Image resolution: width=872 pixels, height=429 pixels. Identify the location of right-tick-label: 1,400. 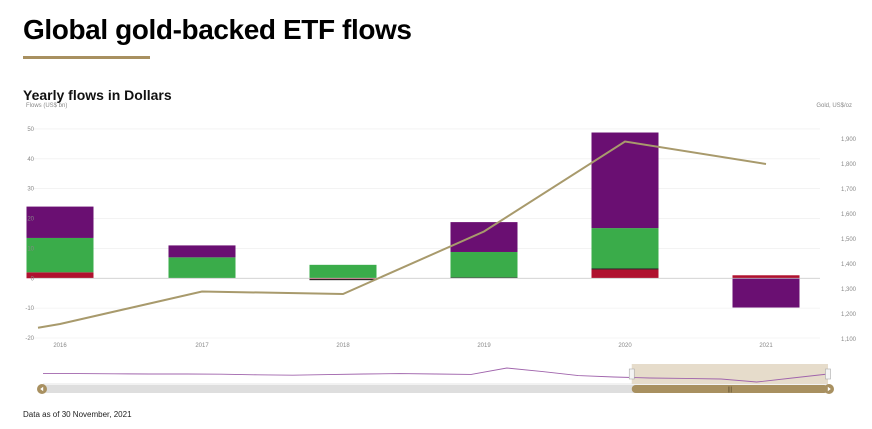
(849, 265).